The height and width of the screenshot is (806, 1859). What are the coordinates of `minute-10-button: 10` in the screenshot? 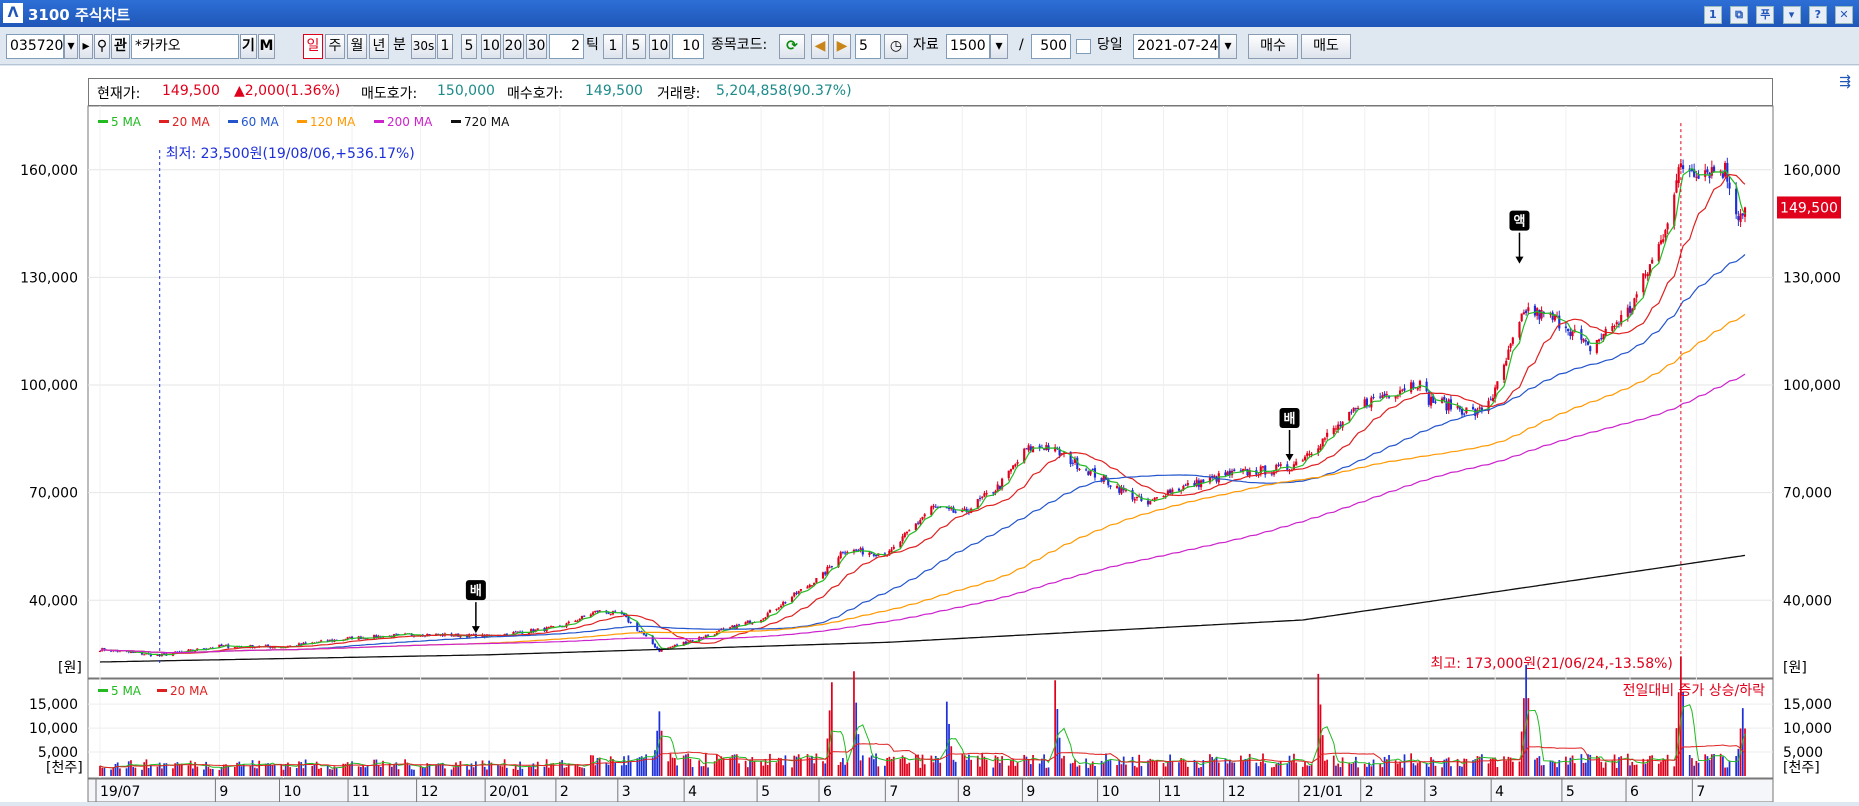 It's located at (491, 46).